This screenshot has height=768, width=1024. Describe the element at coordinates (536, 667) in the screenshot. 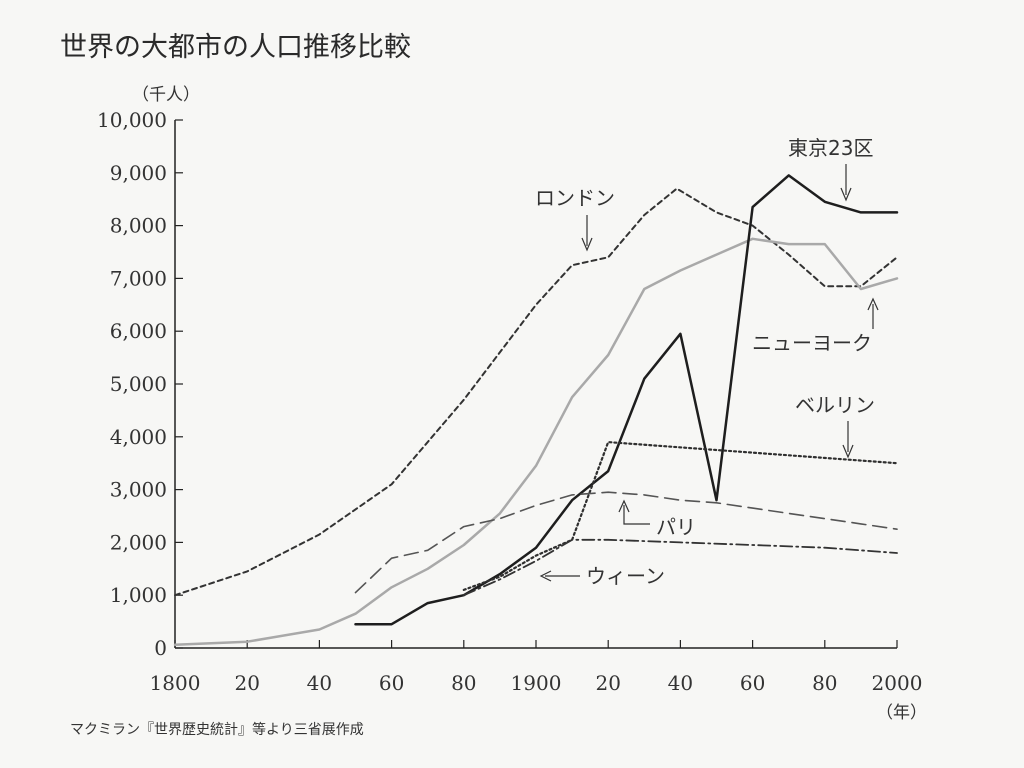

I see `x-ticks: 1800 20 40 60 80 1900 20 40 60 80 2000` at that location.